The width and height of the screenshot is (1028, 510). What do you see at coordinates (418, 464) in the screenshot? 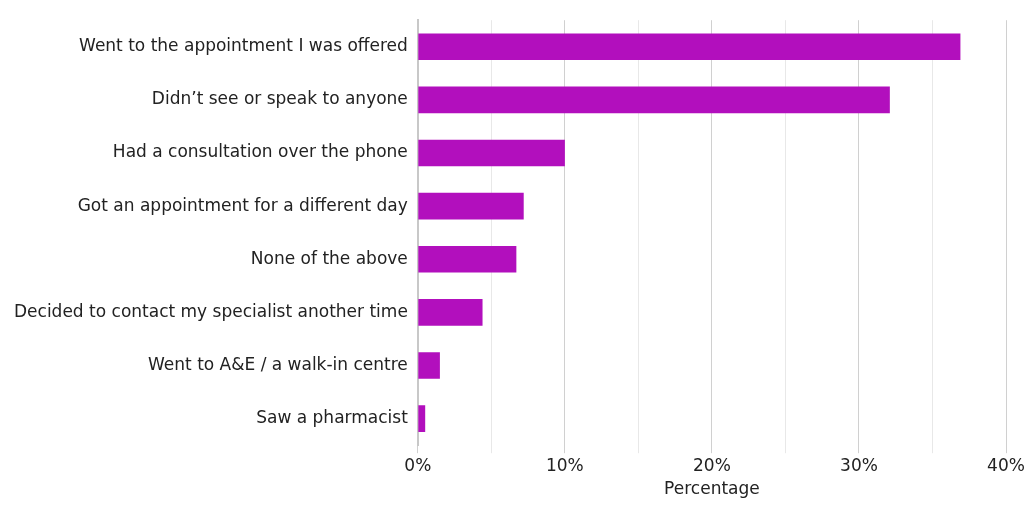
I see `x-tick-label: 0%` at bounding box center [418, 464].